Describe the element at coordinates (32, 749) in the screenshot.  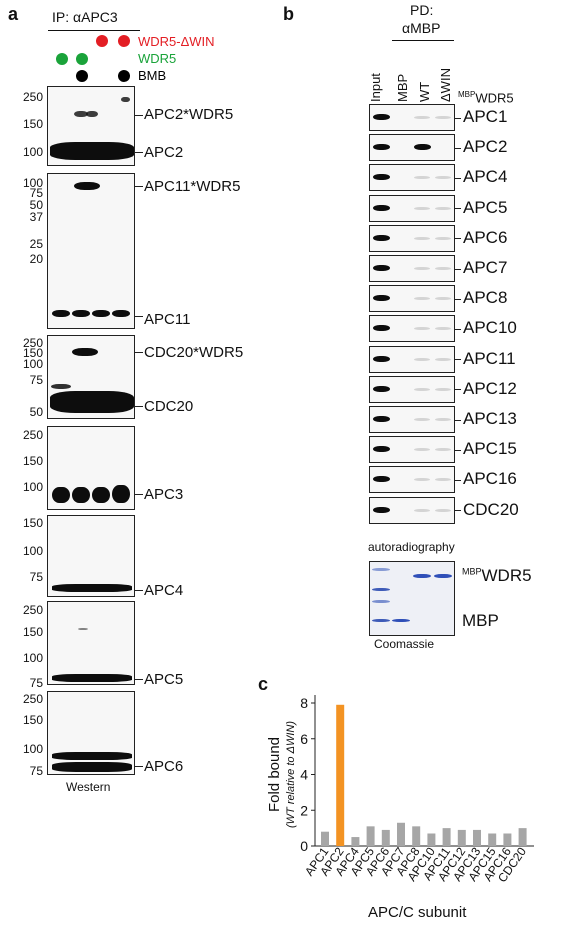
I see `blot7-marker-100: 100` at that location.